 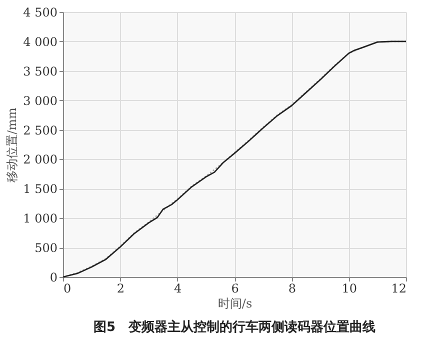 I want to click on x-tick-label: 6, so click(x=235, y=289).